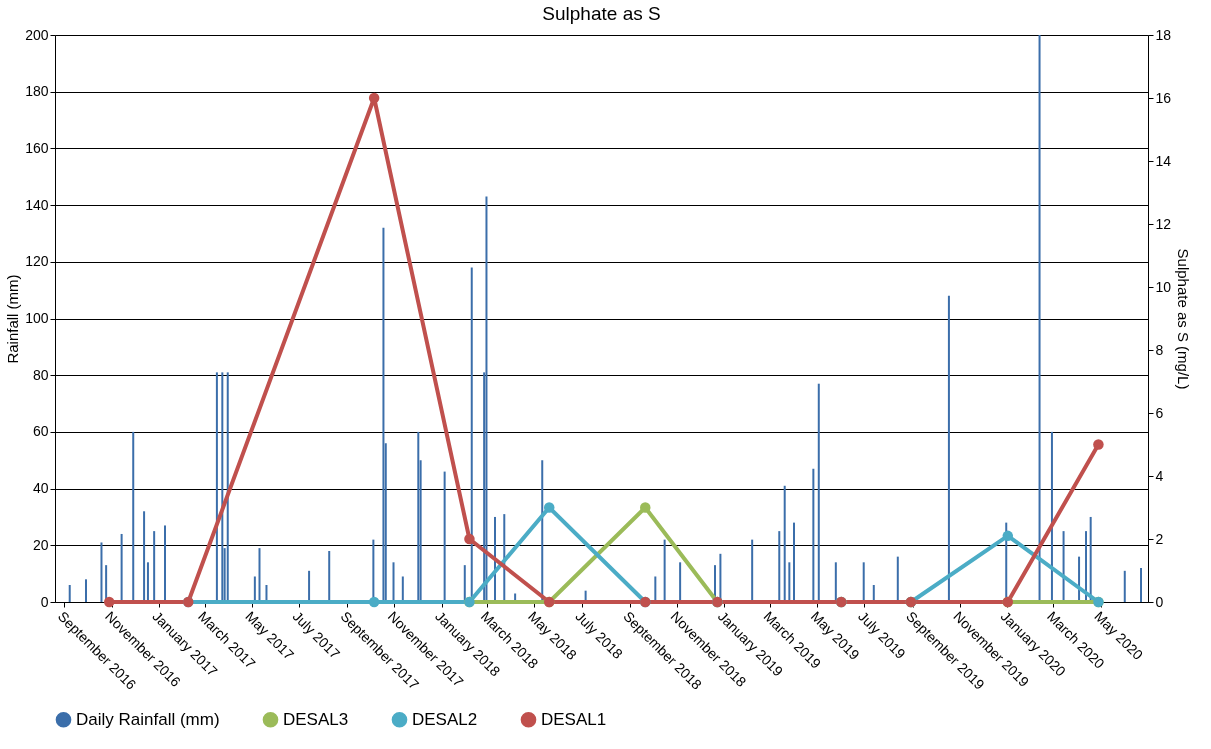 This screenshot has width=1211, height=749. What do you see at coordinates (1159, 349) in the screenshot?
I see `y2-tick-label: 8` at bounding box center [1159, 349].